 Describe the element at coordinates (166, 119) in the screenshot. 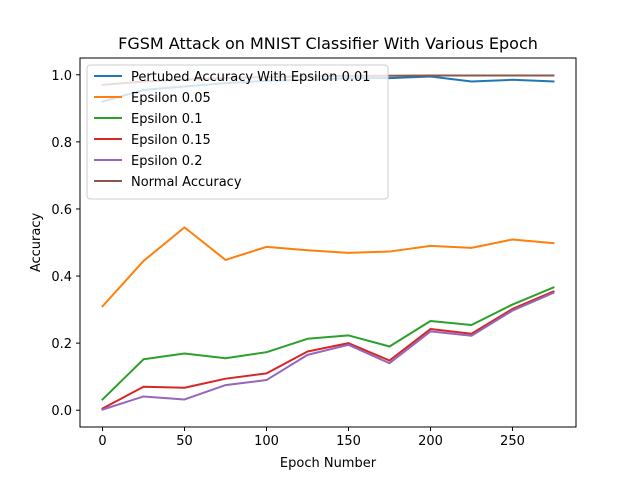

I see `legend-label: Epsilon 0.1` at that location.